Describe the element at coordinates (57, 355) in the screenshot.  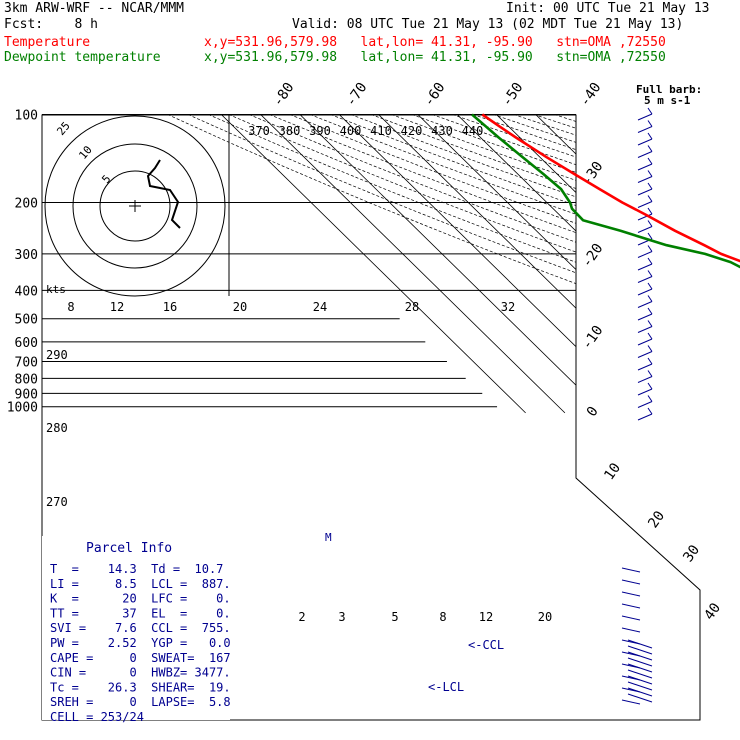
I see `theta-label: 290` at that location.